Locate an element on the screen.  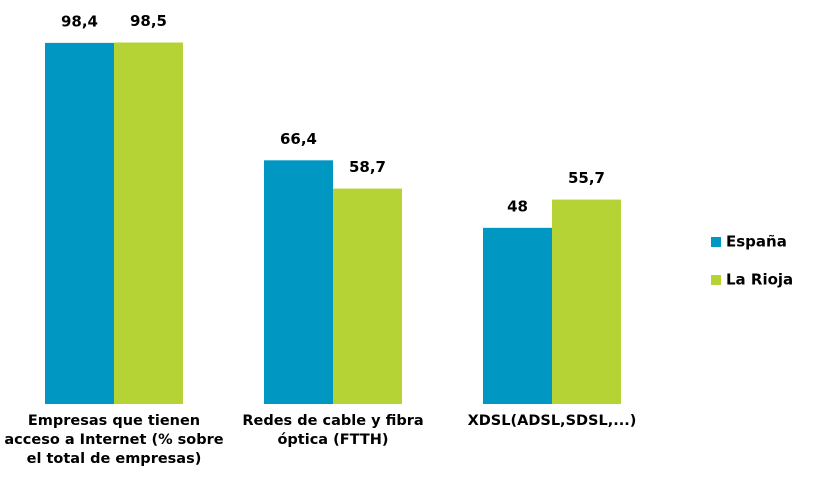
legend-label: La Rioja is located at coordinates (759, 280).